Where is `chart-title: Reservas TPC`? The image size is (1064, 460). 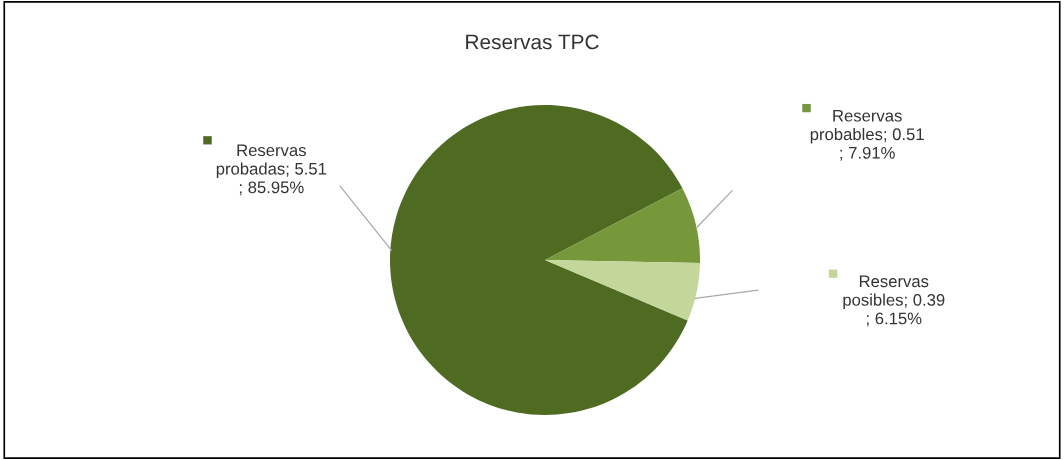 chart-title: Reservas TPC is located at coordinates (532, 42).